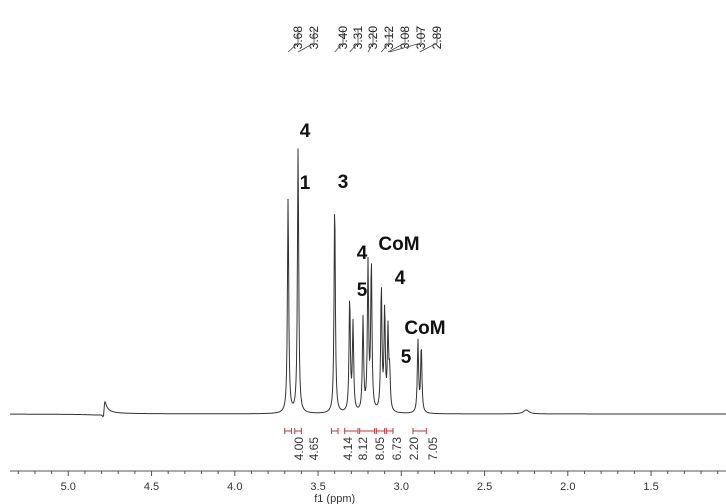 The image size is (726, 504). Describe the element at coordinates (414, 449) in the screenshot. I see `integral-value: 2.20` at that location.